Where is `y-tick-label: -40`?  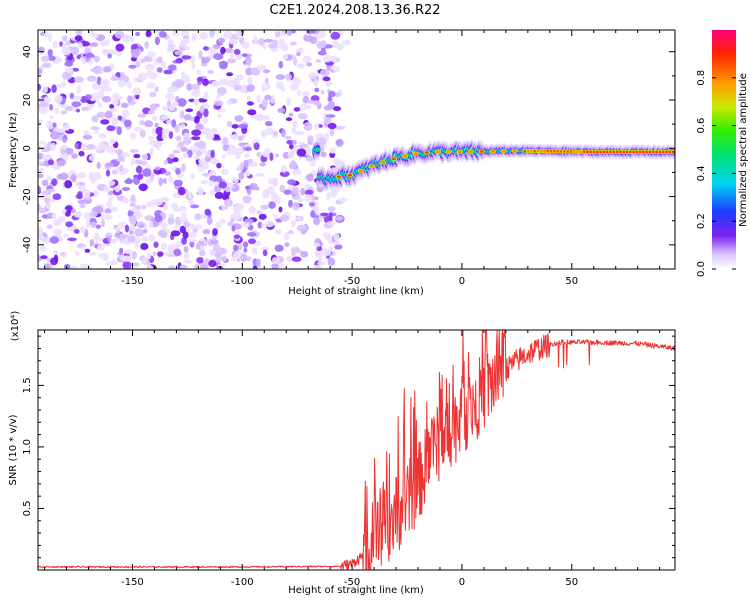
y-tick-label: -40 is located at coordinates (27, 245).